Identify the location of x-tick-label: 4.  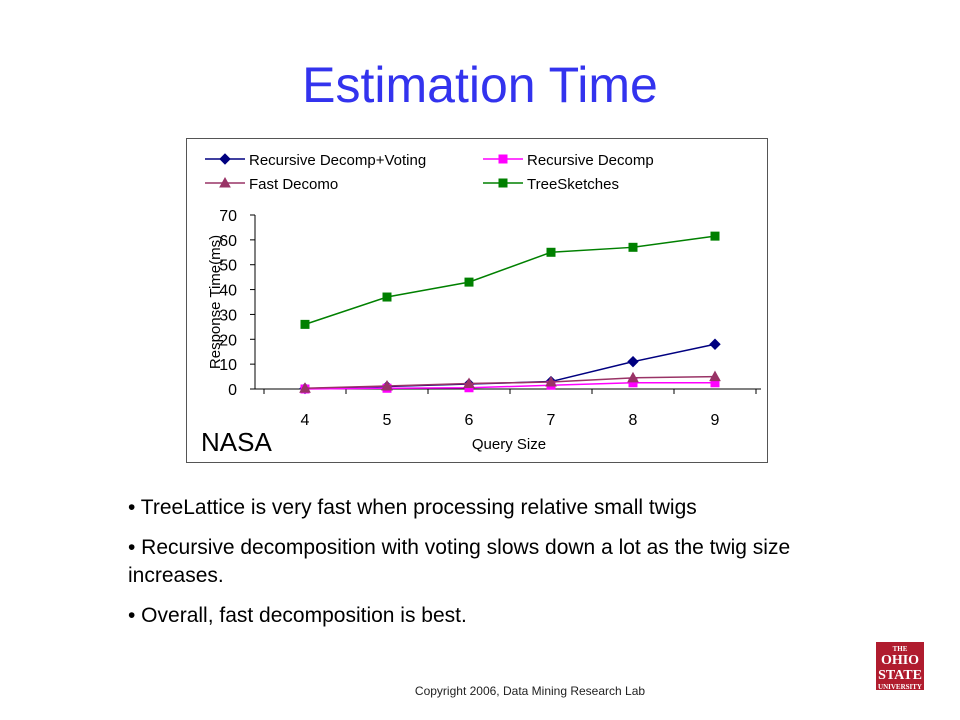
(305, 420).